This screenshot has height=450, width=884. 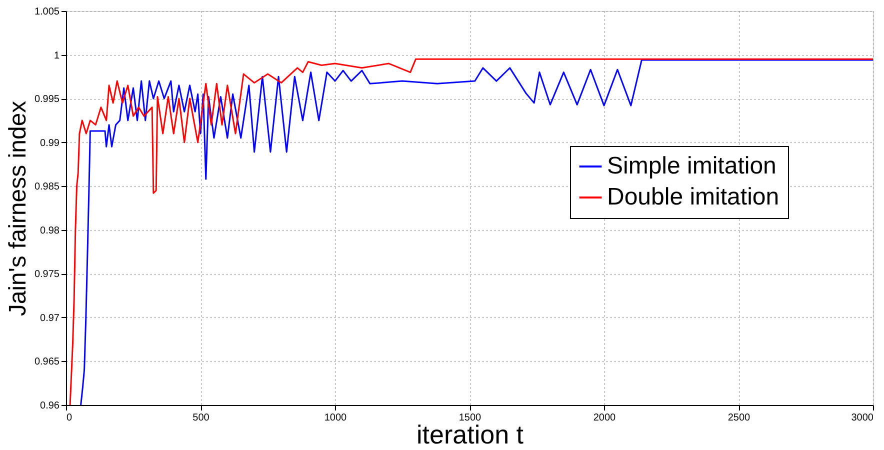 What do you see at coordinates (47, 362) in the screenshot?
I see `y-tick-label: 0.965` at bounding box center [47, 362].